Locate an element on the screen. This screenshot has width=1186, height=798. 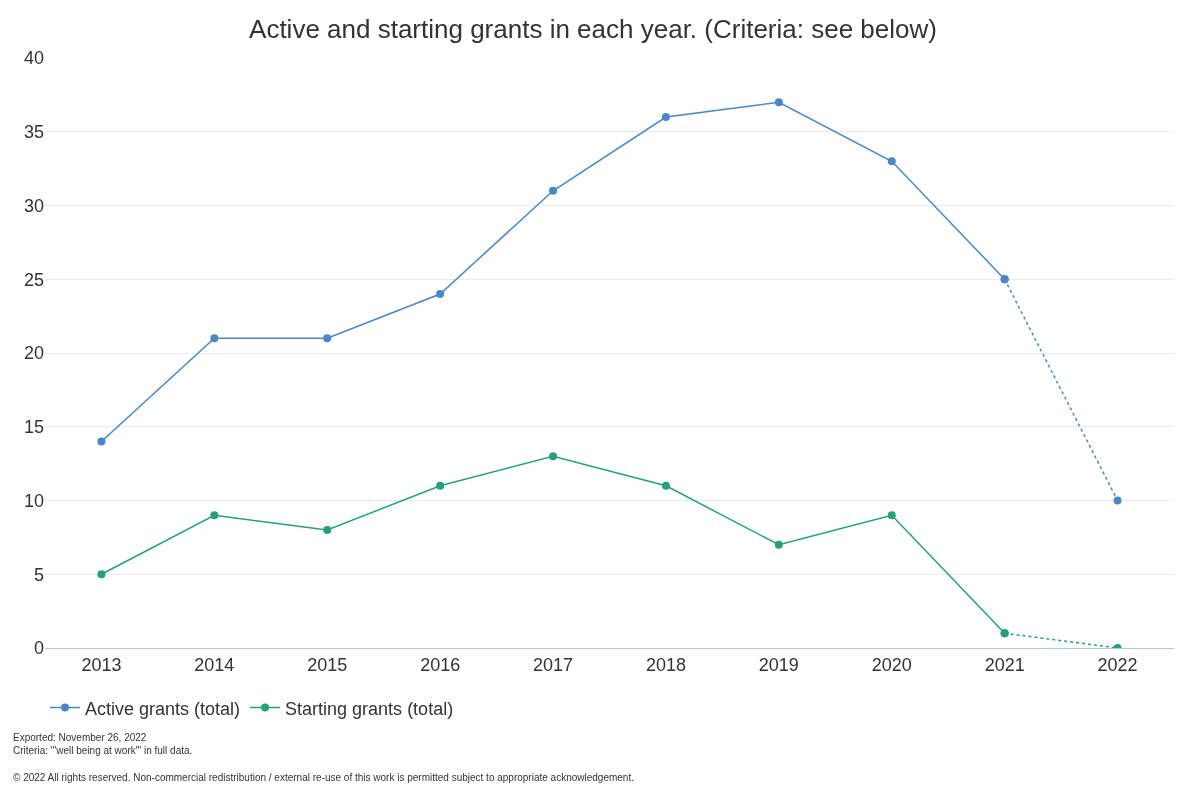
chart-title: Active and starting grants in each year. (Criteria: see below) is located at coordinates (593, 29).